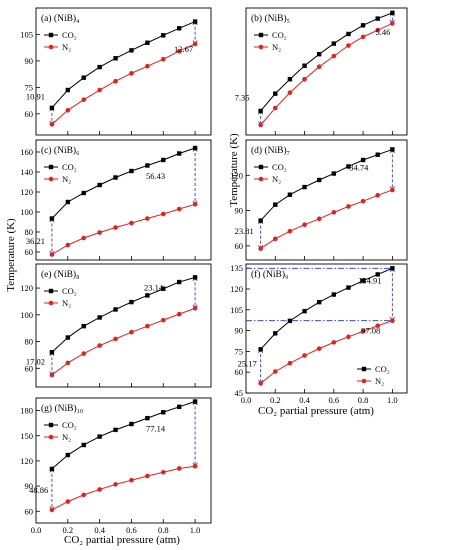  Describe the element at coordinates (60, 274) in the screenshot. I see `panel-title: (e) (NiB)₈` at that location.